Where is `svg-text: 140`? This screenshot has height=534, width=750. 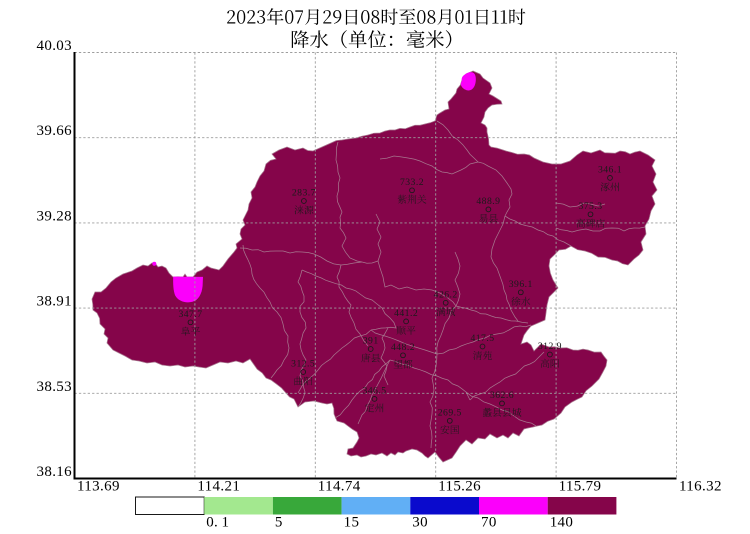
svg-text: 140 is located at coordinates (562, 523).